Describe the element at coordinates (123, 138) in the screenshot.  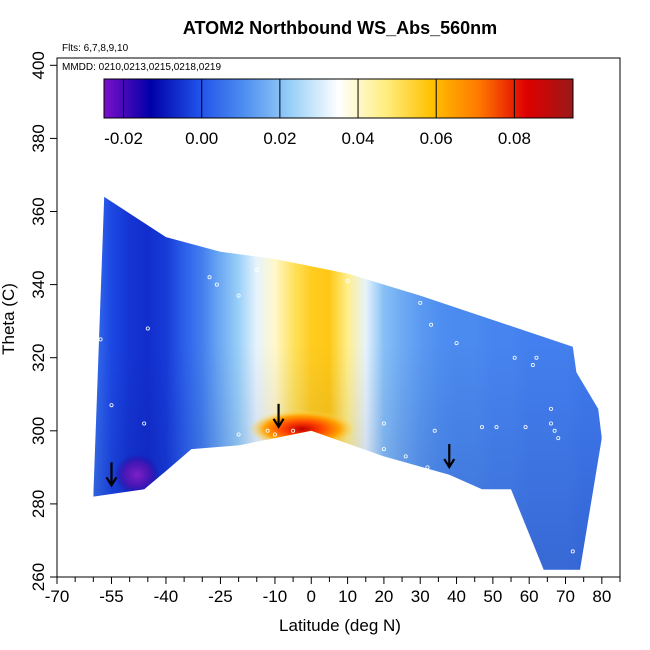
I see `colorbar-tick-label: -0.02` at that location.